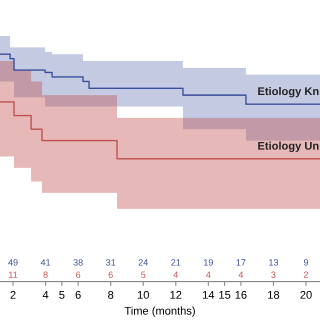  Describe the element at coordinates (273, 262) in the screenshot. I see `annotation: 13` at that location.